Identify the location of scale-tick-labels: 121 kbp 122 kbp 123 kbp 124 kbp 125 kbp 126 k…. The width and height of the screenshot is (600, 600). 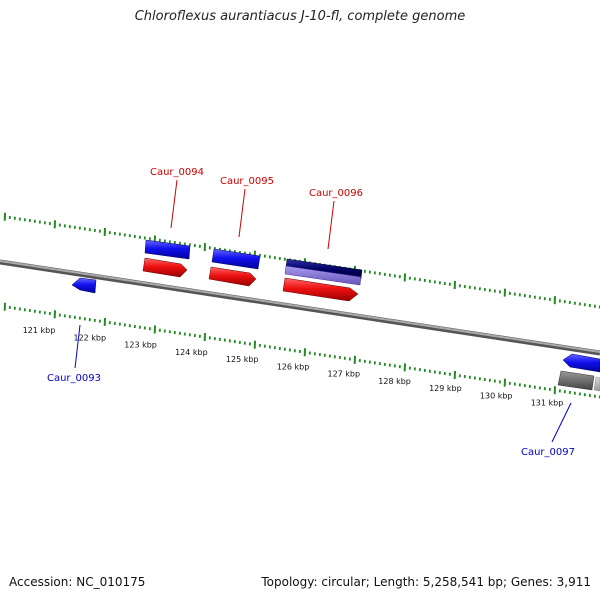
(293, 367).